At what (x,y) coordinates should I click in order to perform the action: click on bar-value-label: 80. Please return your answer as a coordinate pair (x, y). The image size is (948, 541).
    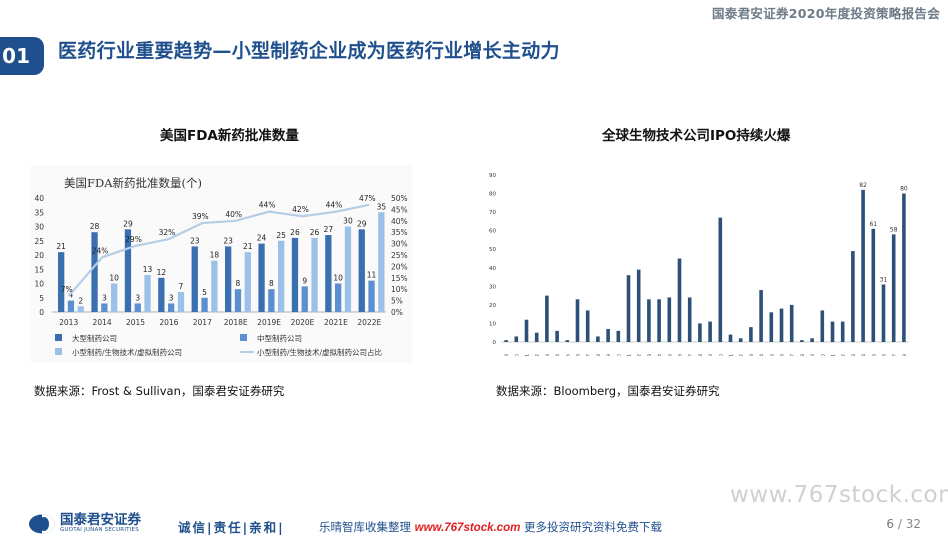
    Looking at the image, I should click on (904, 189).